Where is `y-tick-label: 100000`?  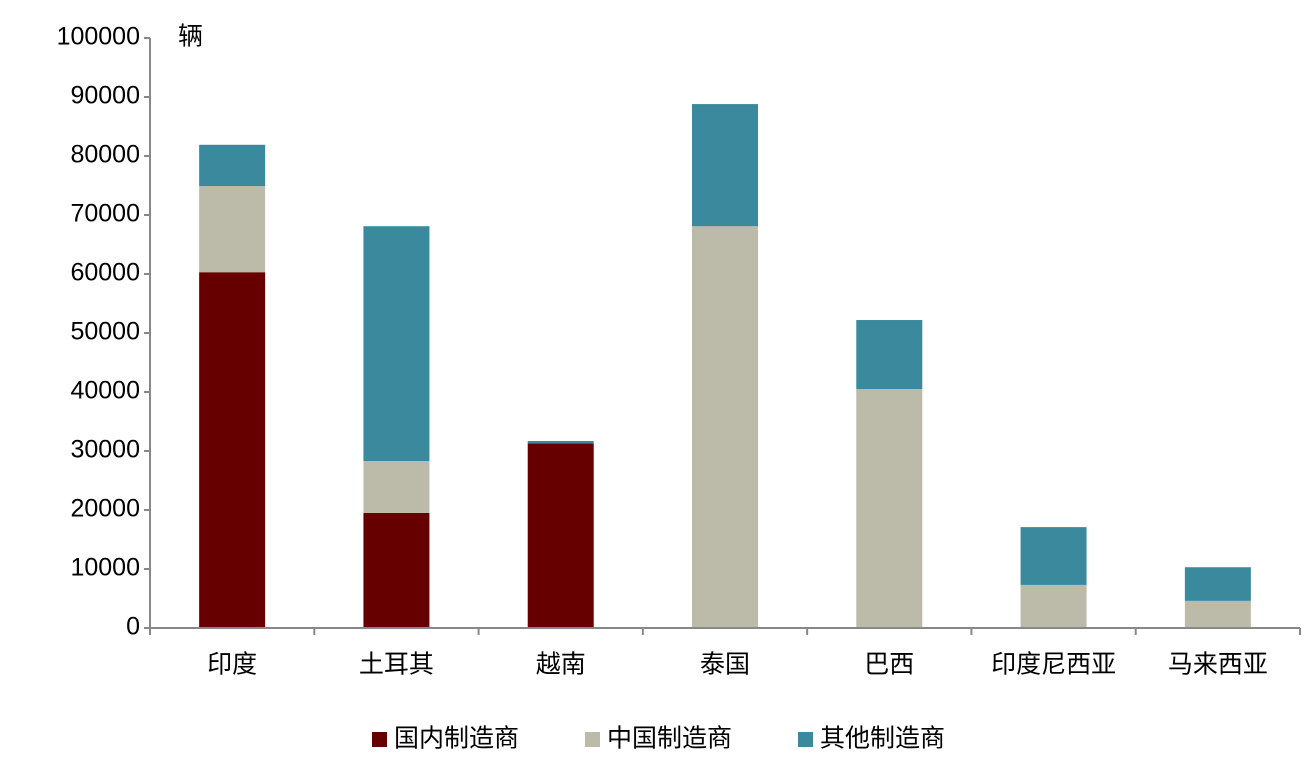 y-tick-label: 100000 is located at coordinates (98, 37).